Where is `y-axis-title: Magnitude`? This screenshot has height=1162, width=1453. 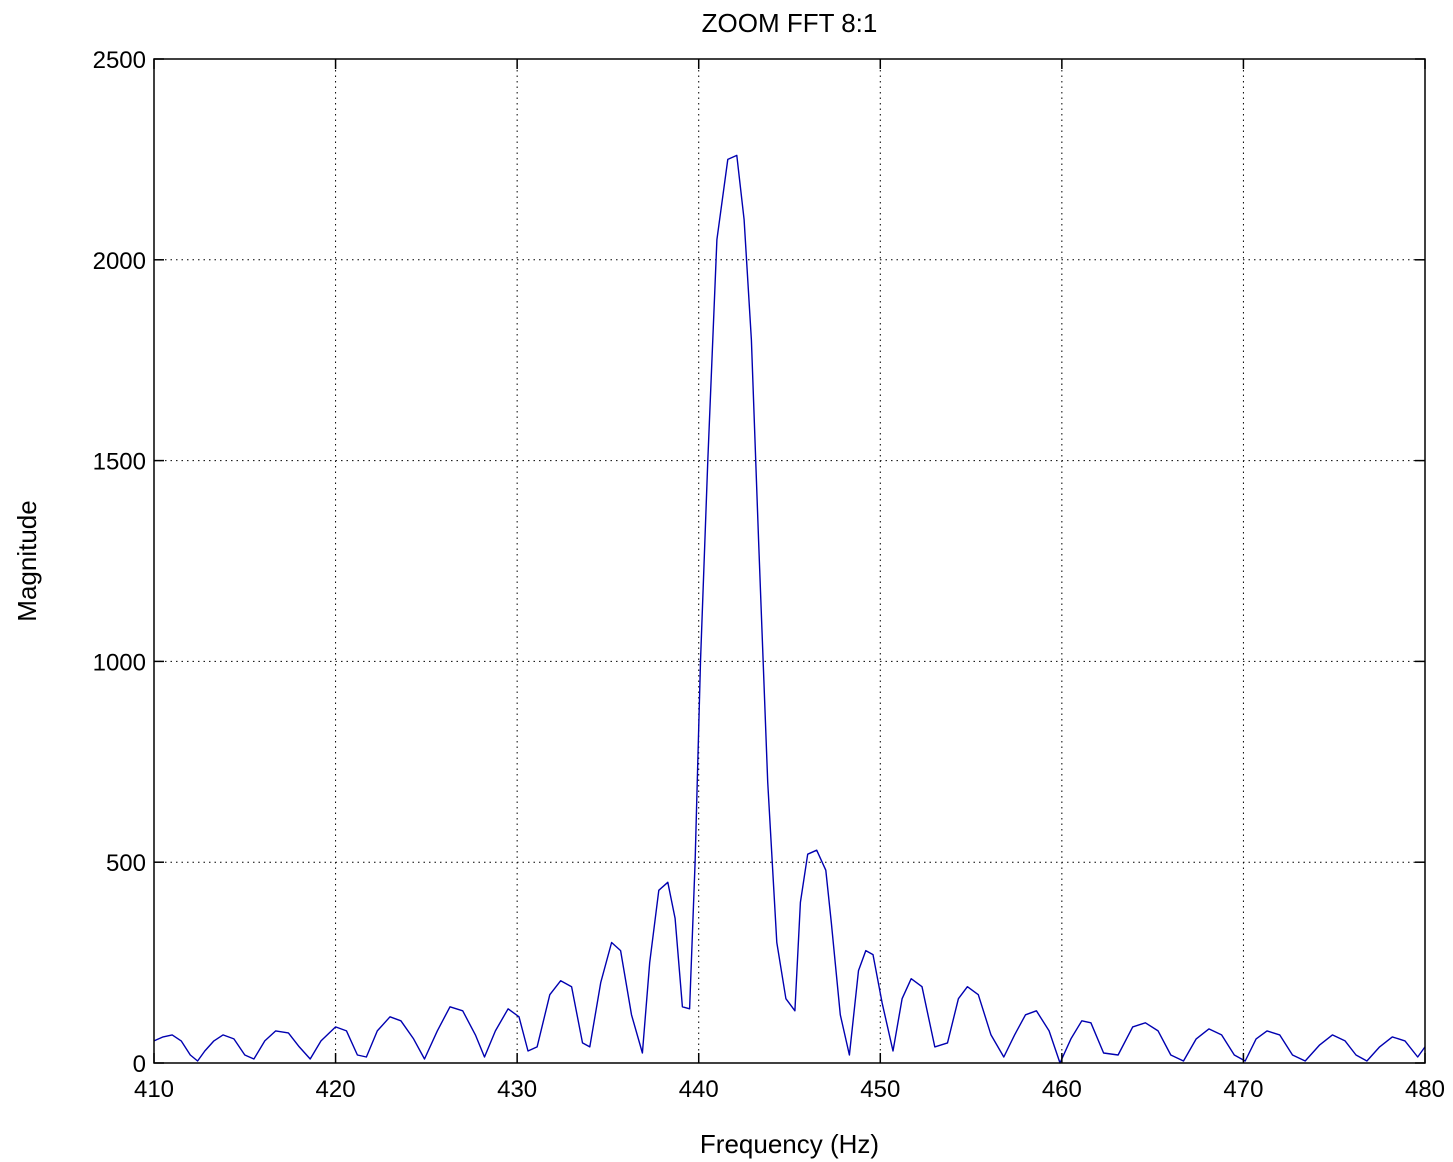 y-axis-title: Magnitude is located at coordinates (27, 560).